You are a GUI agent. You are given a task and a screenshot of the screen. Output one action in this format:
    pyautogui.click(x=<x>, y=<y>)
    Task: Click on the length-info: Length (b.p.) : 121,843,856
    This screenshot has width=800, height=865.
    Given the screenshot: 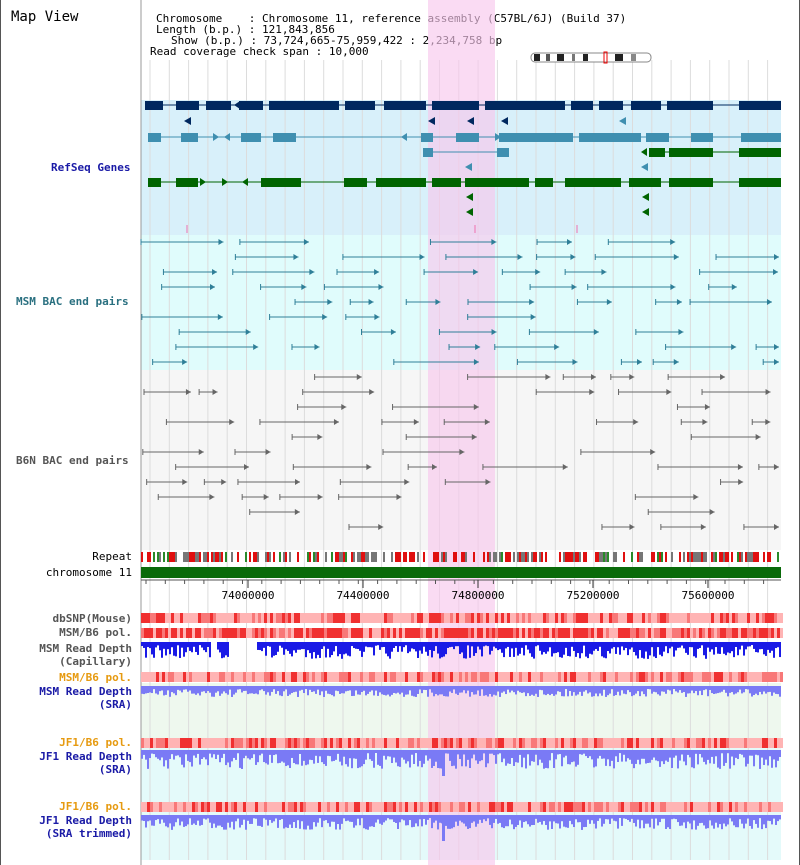 What is the action you would take?
    pyautogui.click(x=245, y=29)
    